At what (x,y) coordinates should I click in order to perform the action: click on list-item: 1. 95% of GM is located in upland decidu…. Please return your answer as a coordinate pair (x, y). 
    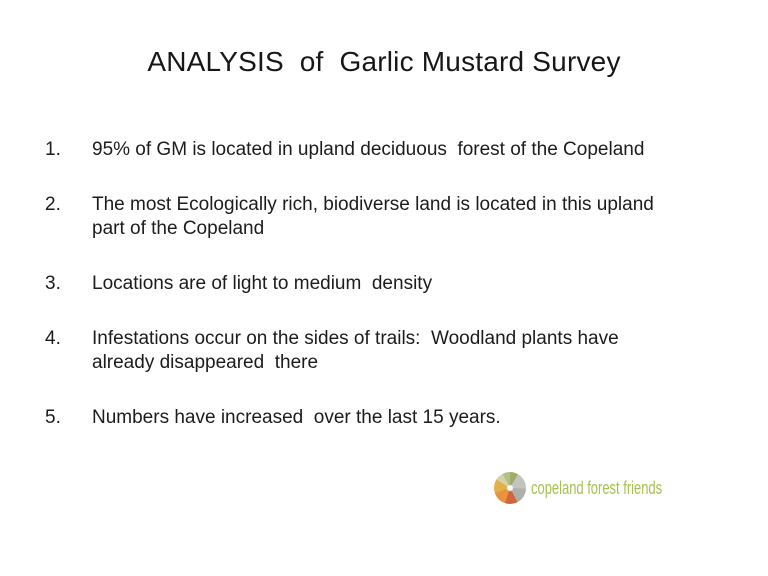
    Looking at the image, I should click on (396, 150).